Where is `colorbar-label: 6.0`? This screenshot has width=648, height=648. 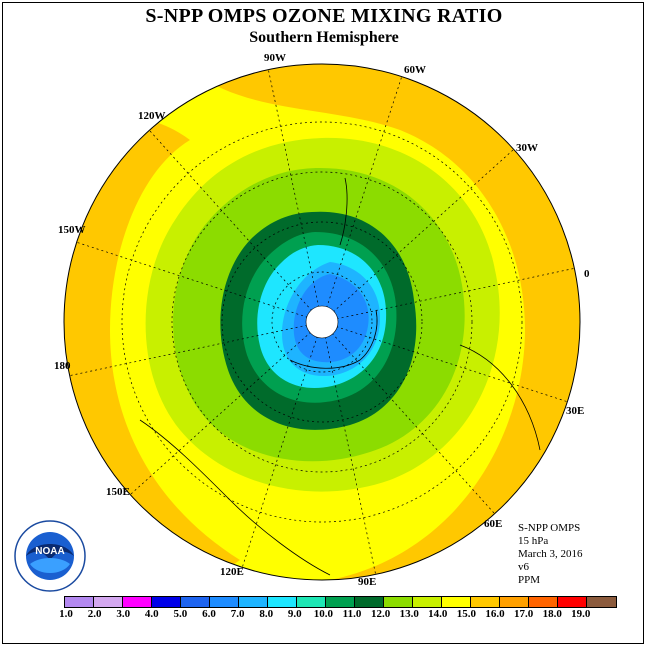 colorbar-label: 6.0 is located at coordinates (209, 614).